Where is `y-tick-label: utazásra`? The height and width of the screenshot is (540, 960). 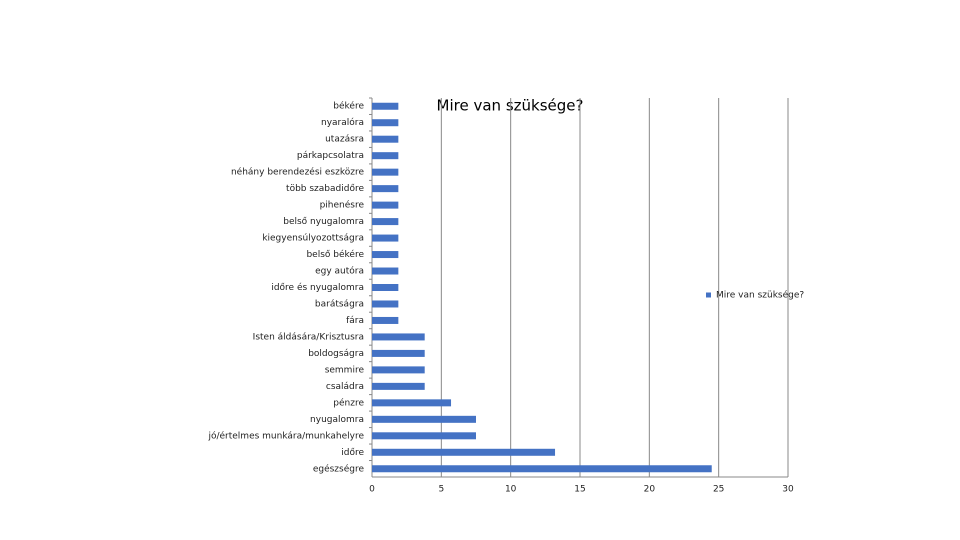 y-tick-label: utazásra is located at coordinates (344, 140).